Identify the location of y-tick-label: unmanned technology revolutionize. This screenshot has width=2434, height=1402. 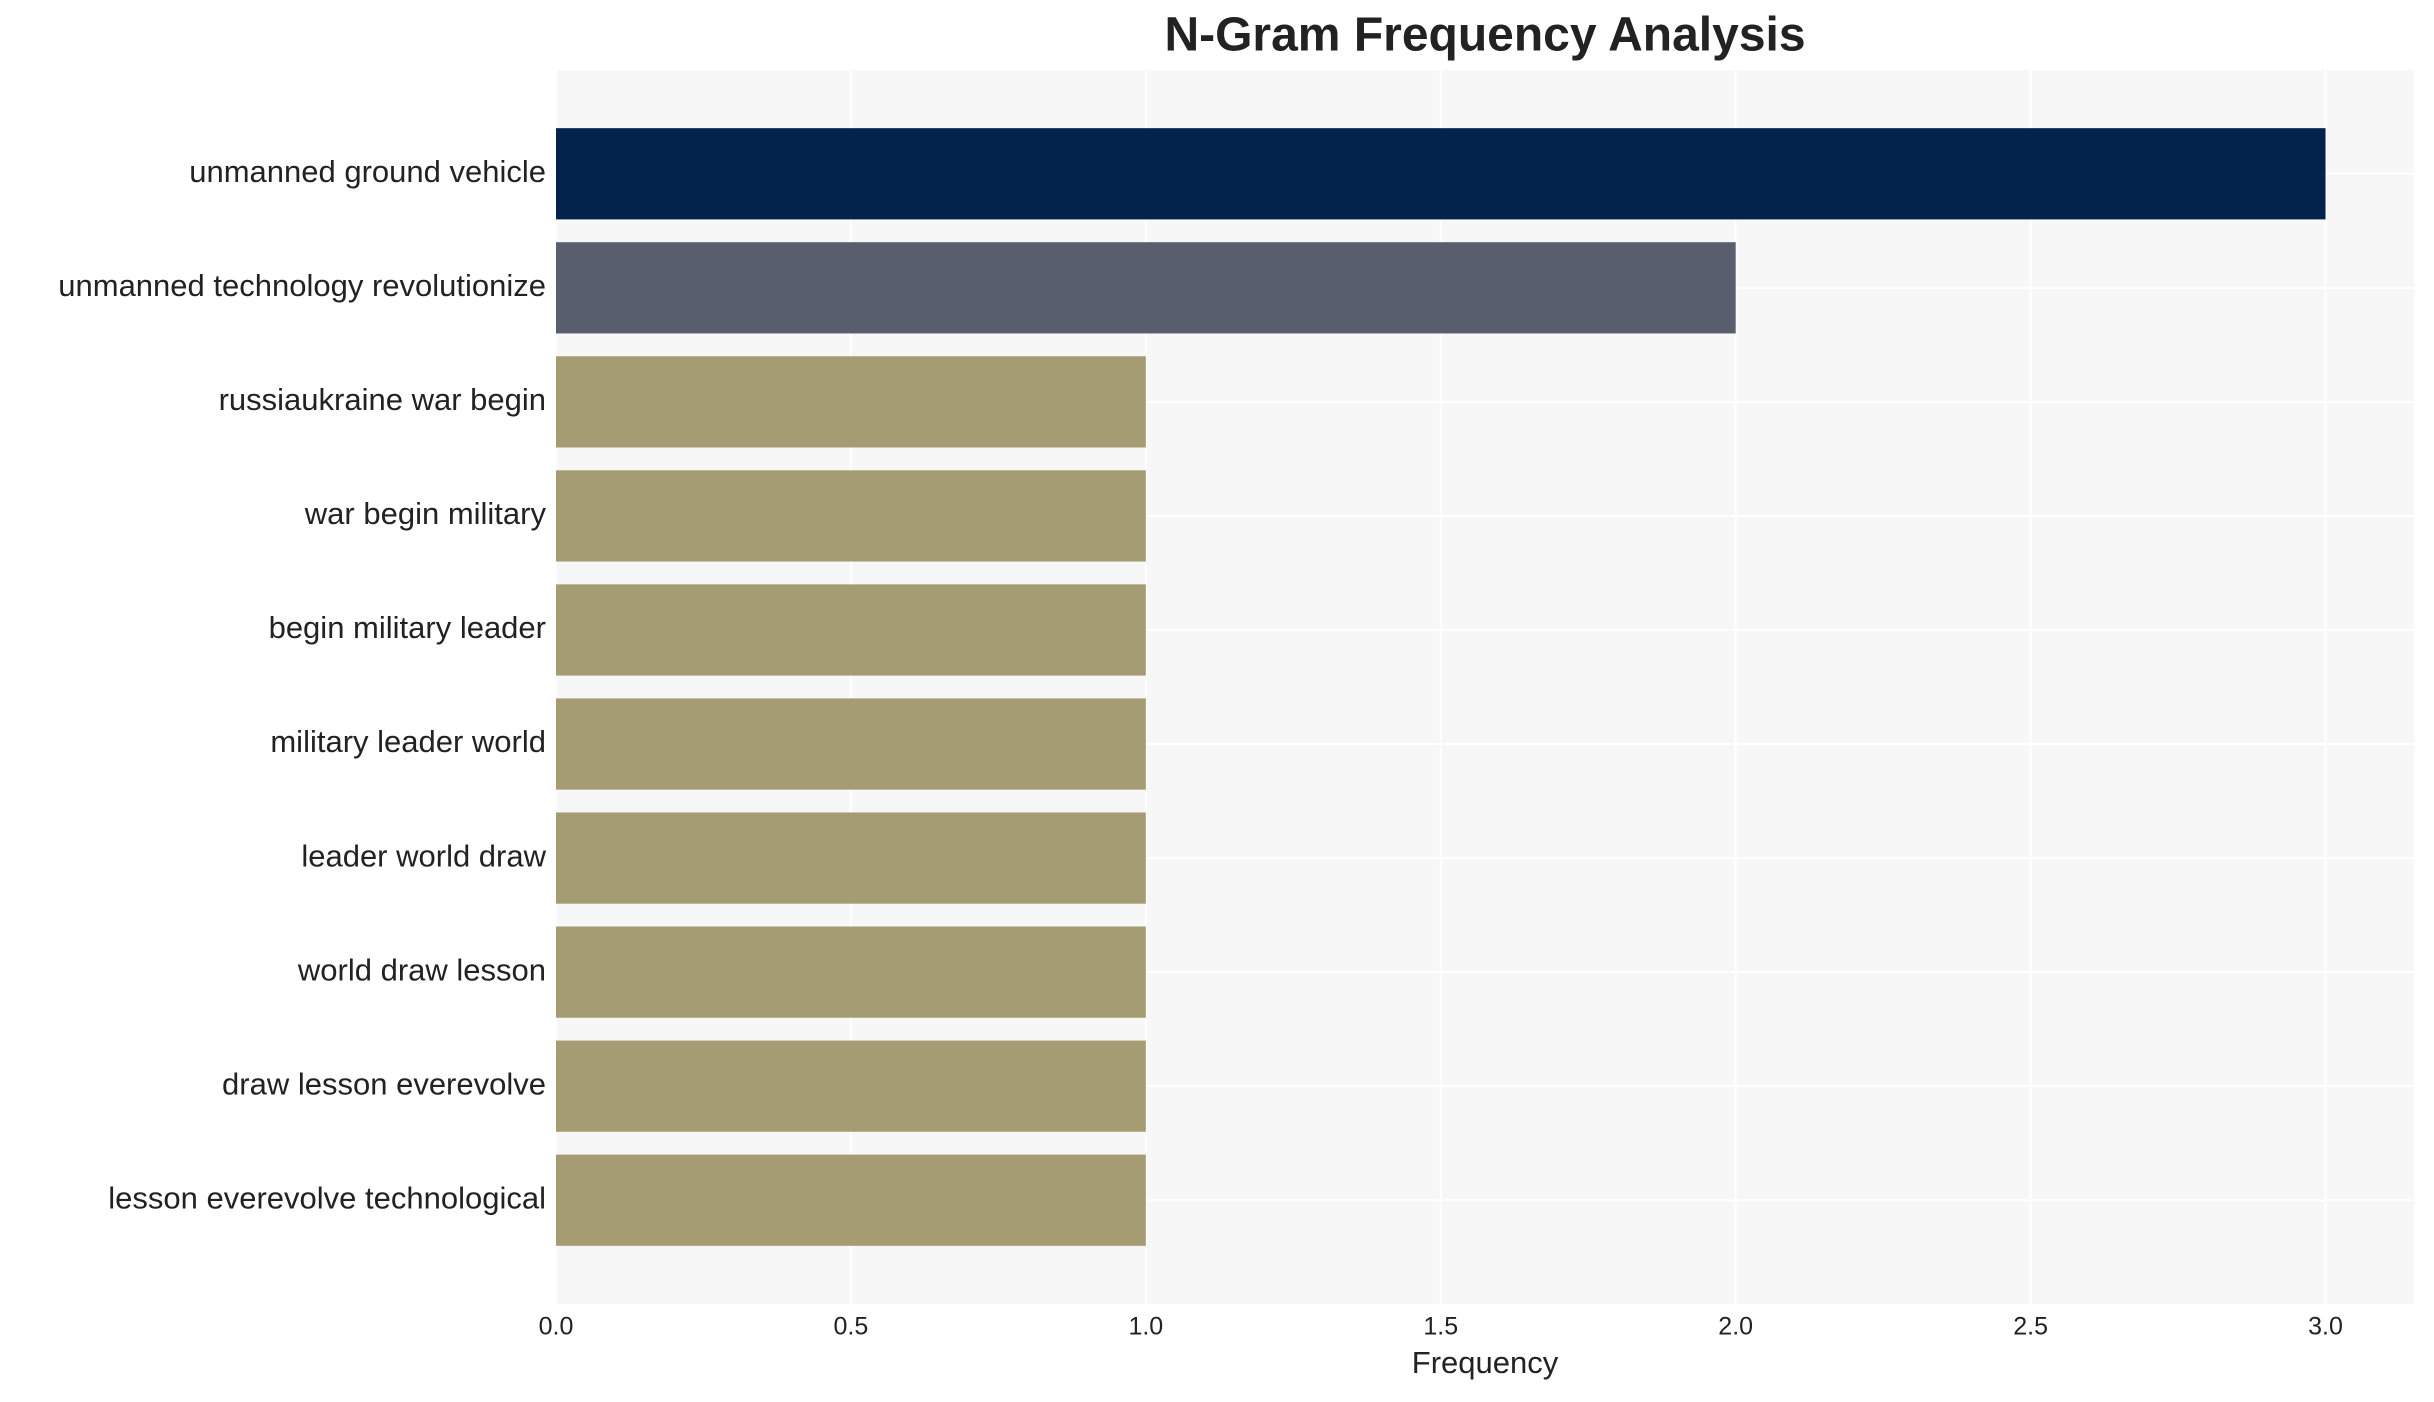
(302, 285).